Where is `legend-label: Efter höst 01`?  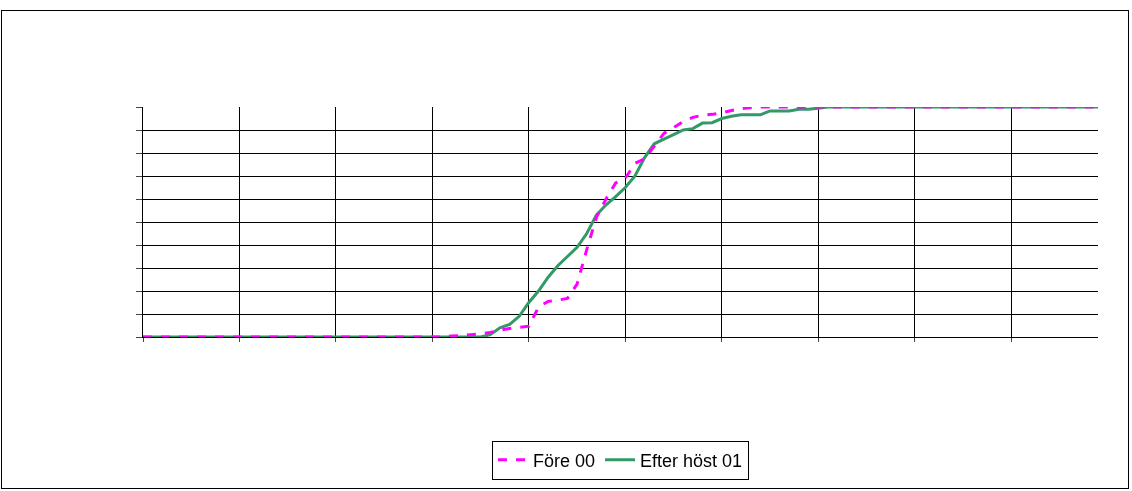
legend-label: Efter höst 01 is located at coordinates (691, 460).